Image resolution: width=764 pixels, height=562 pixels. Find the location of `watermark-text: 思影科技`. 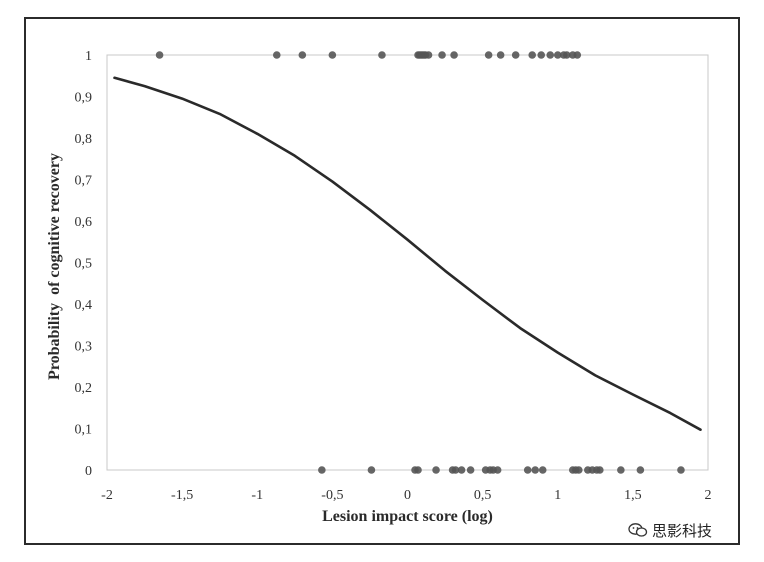

watermark-text: 思影科技 is located at coordinates (682, 530).